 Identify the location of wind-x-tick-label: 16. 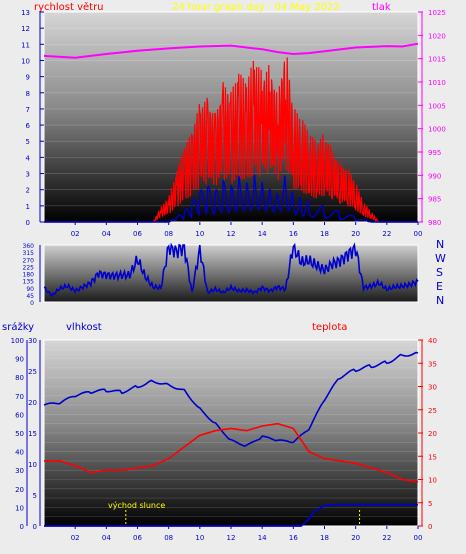
(293, 234).